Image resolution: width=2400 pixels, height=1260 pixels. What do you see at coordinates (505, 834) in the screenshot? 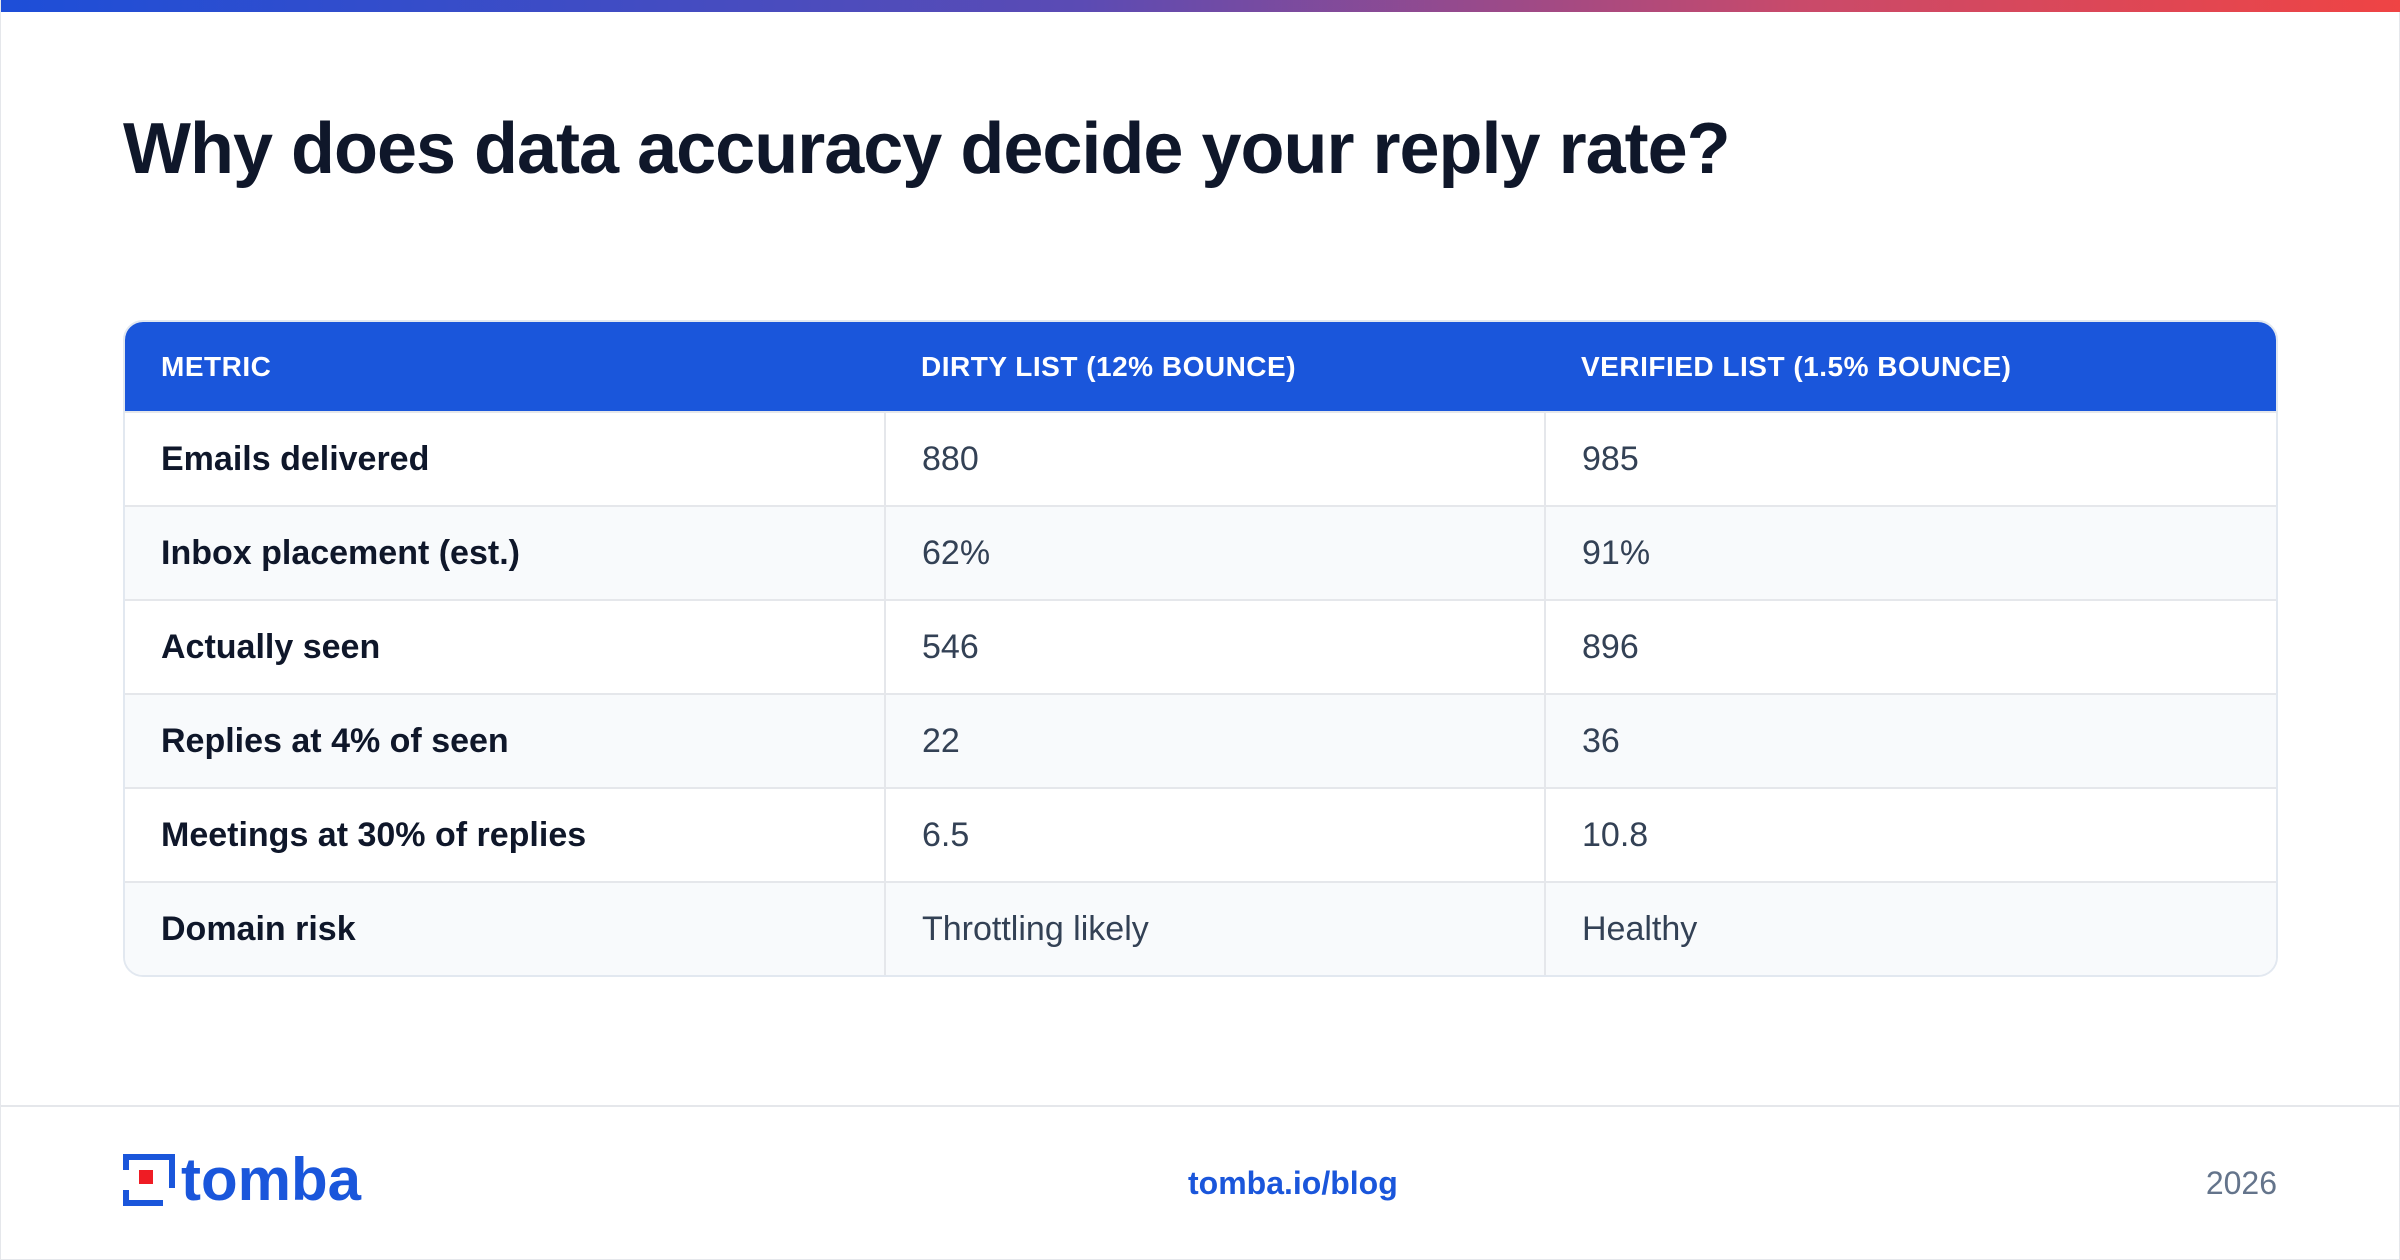
I see `metric-cell: Meetings at 30% of replies` at bounding box center [505, 834].